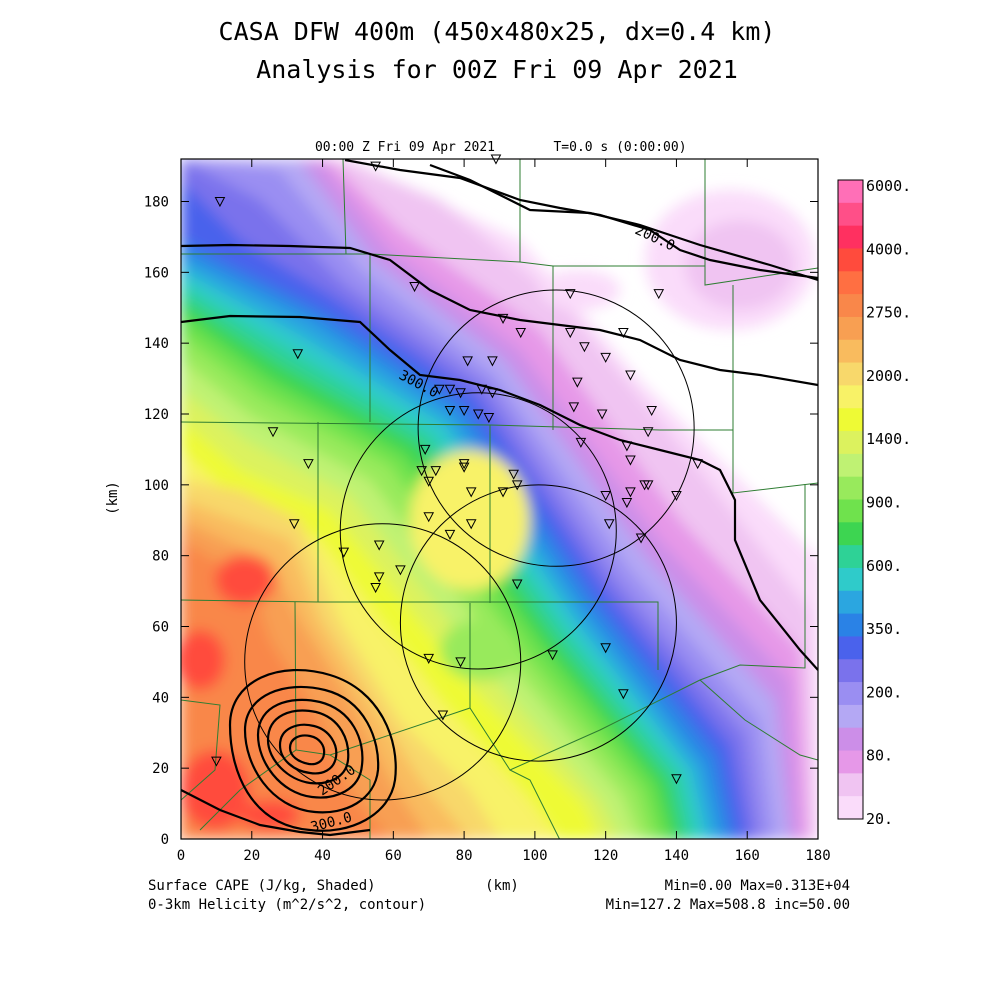  What do you see at coordinates (160, 769) in the screenshot?
I see `y-tick-label: 20` at bounding box center [160, 769].